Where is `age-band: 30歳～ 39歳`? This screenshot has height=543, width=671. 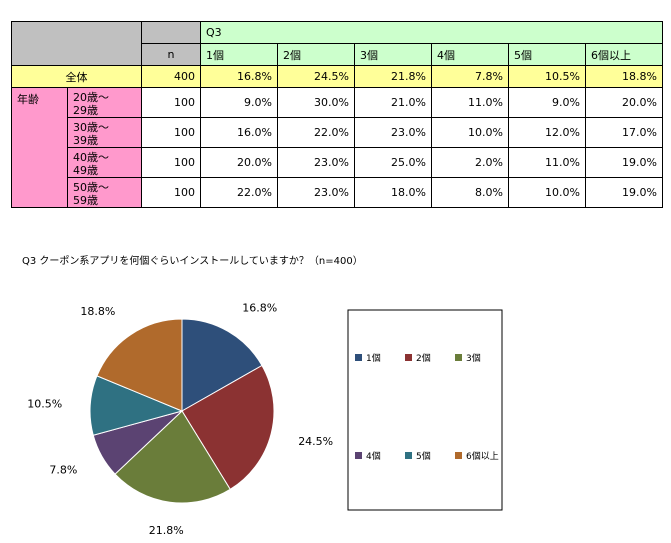 age-band: 30歳～ 39歳 is located at coordinates (104, 132).